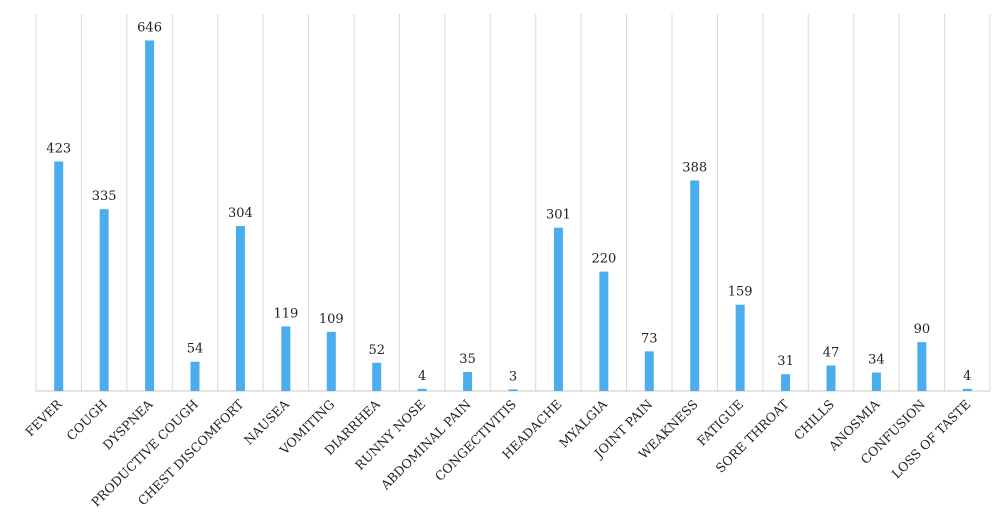 Image resolution: width=1000 pixels, height=530 pixels. Describe the element at coordinates (967, 389) in the screenshot. I see `bar-loss-of-taste` at that location.